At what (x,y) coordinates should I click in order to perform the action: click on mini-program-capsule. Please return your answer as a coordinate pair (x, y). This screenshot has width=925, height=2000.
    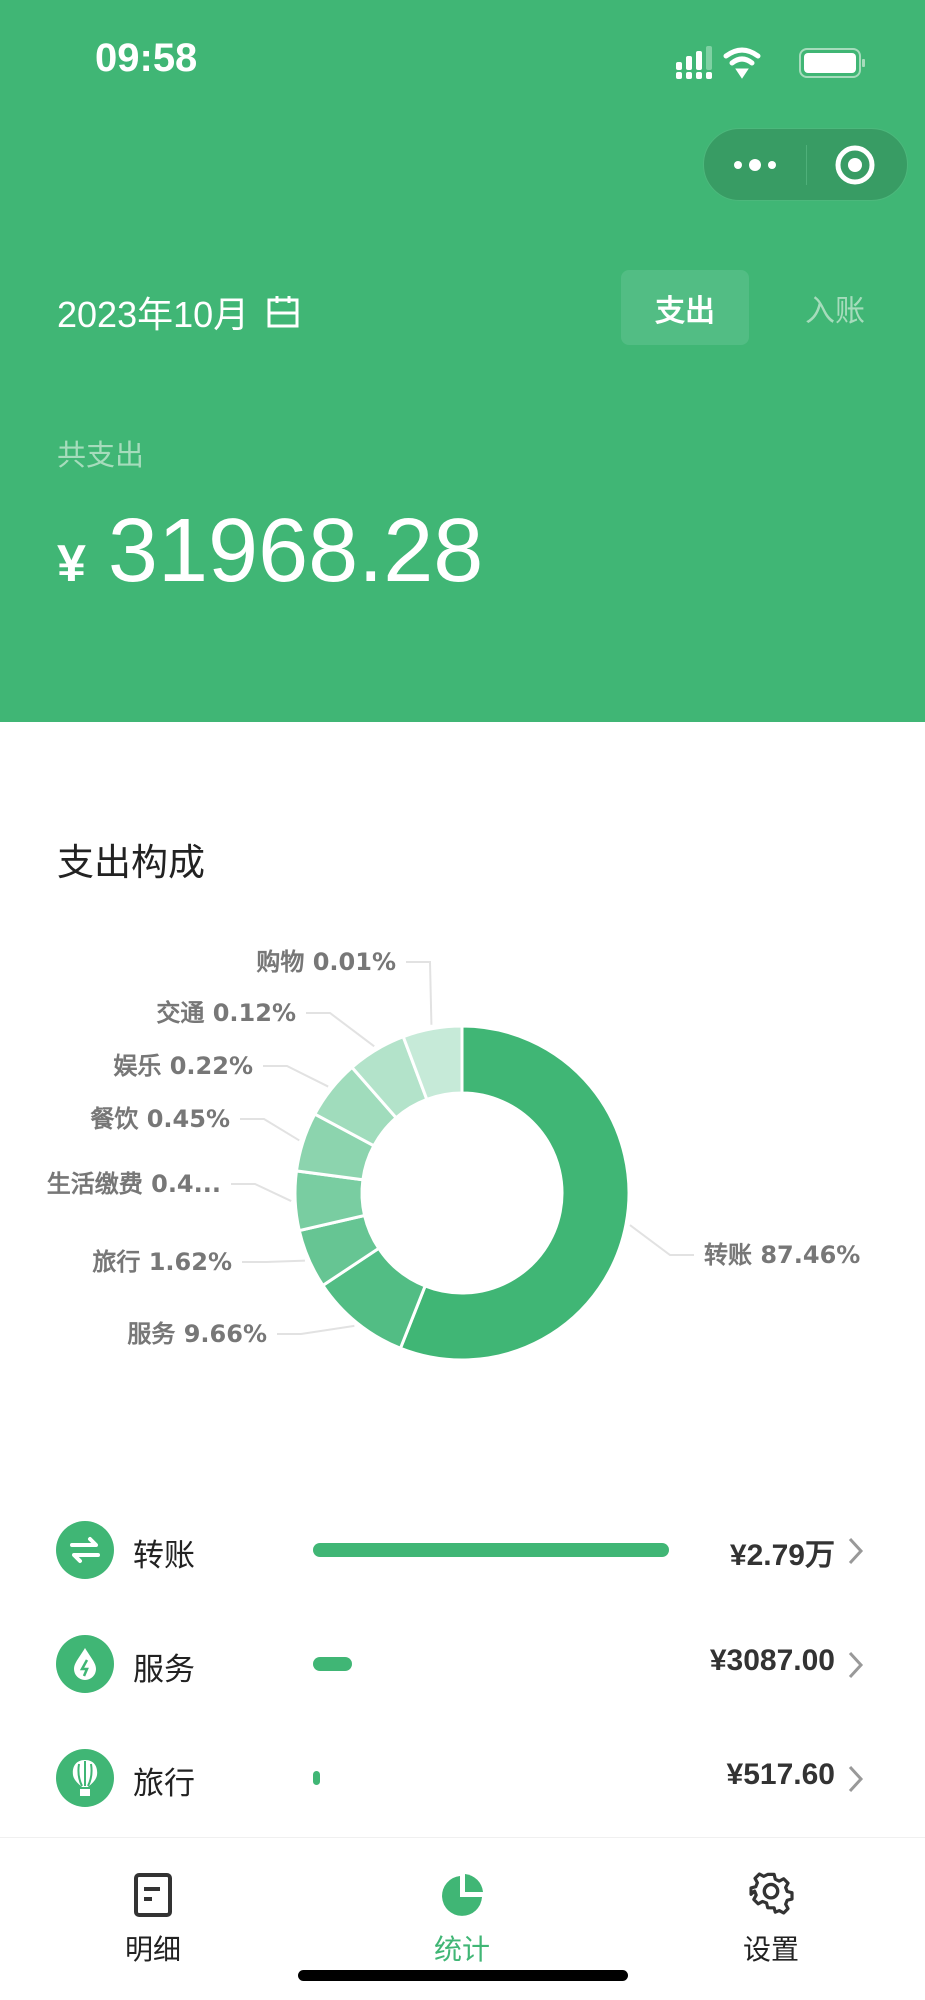
    Looking at the image, I should click on (805, 164).